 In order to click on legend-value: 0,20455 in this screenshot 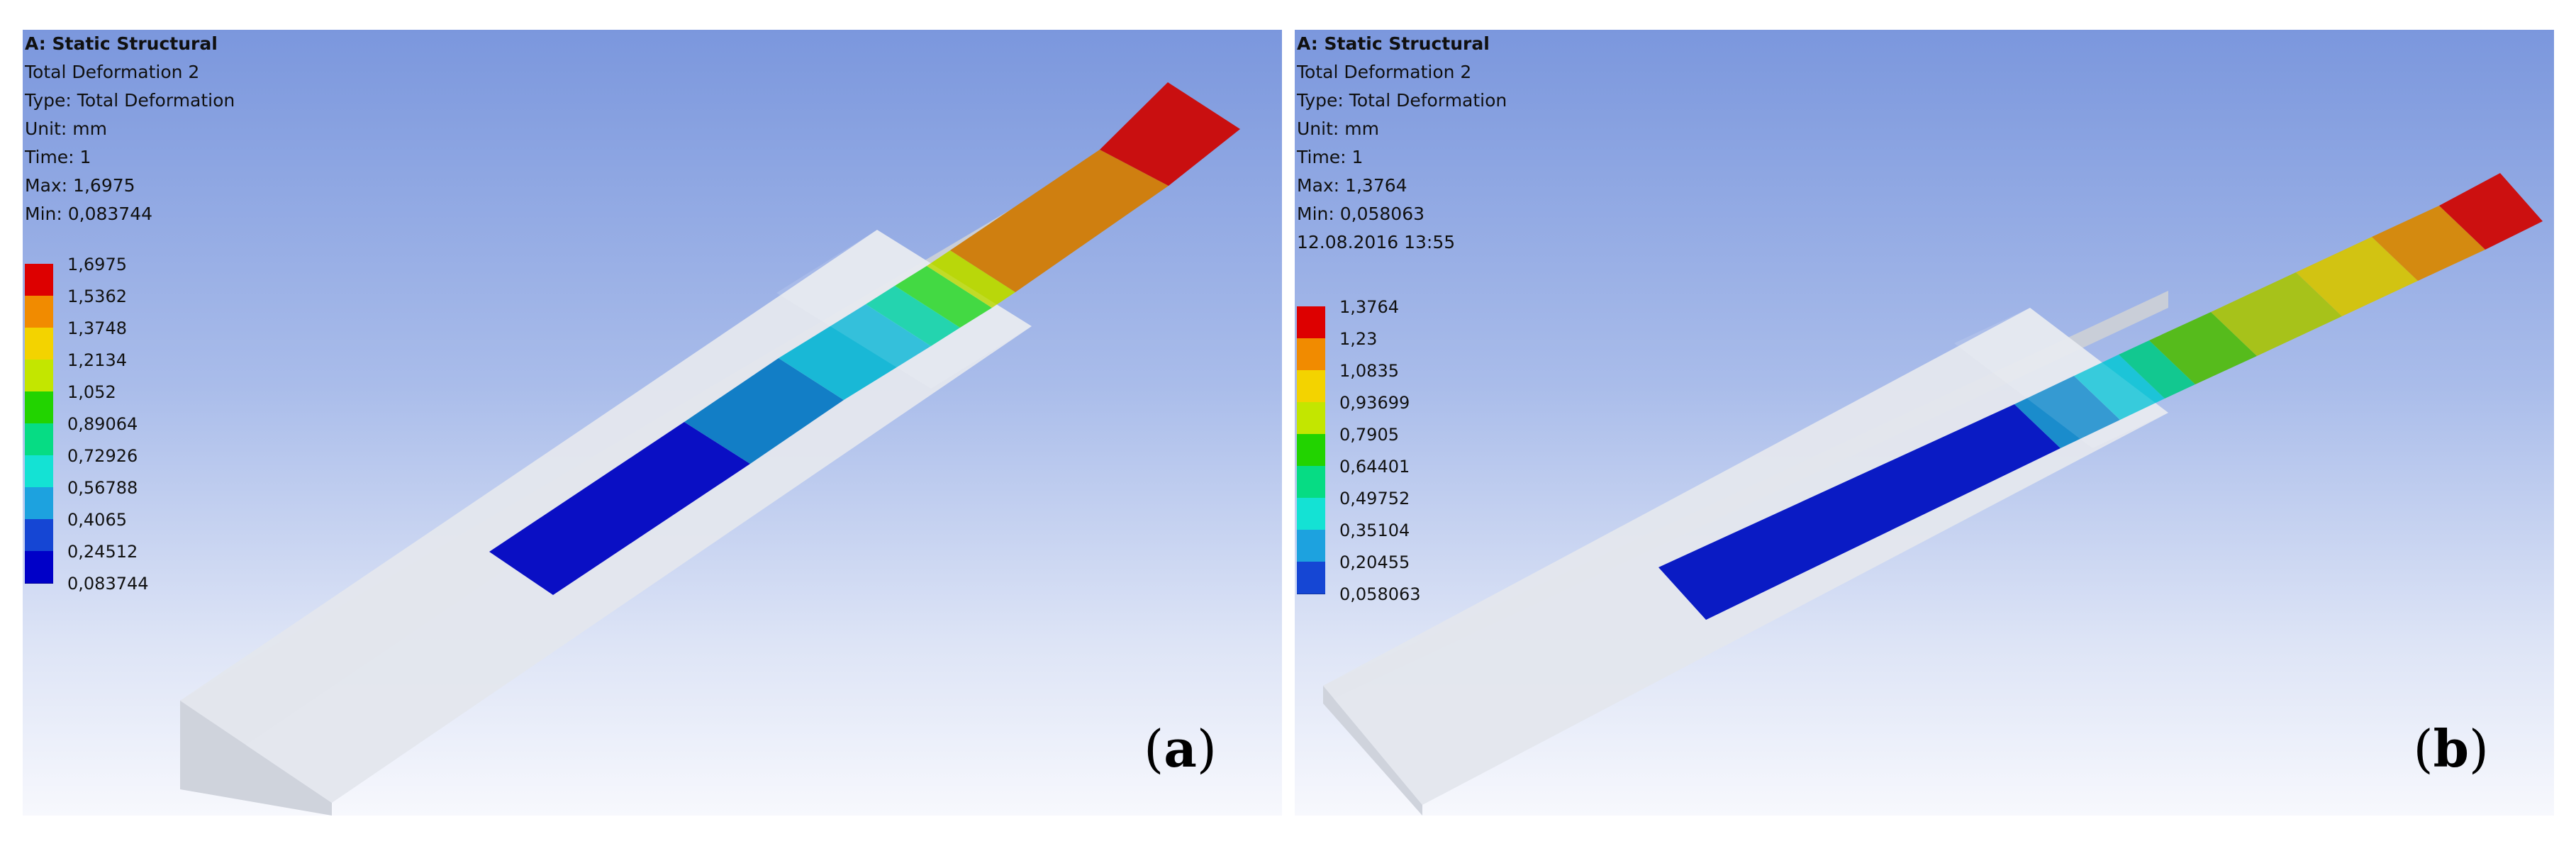, I will do `click(1374, 562)`.